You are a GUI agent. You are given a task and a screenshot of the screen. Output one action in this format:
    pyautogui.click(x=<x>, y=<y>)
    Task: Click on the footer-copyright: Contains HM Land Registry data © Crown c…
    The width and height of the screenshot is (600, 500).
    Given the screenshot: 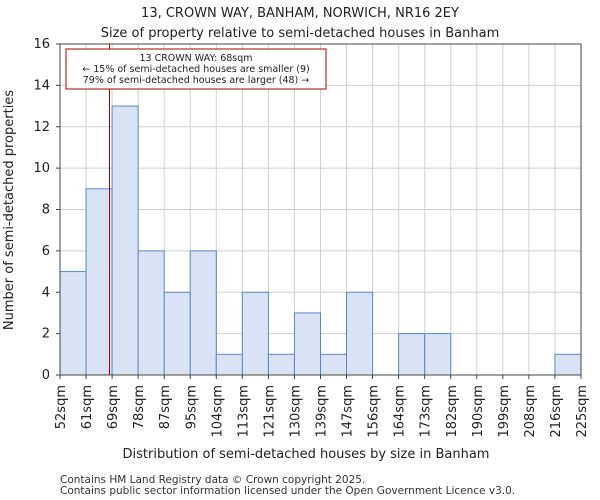 What is the action you would take?
    pyautogui.click(x=212, y=480)
    